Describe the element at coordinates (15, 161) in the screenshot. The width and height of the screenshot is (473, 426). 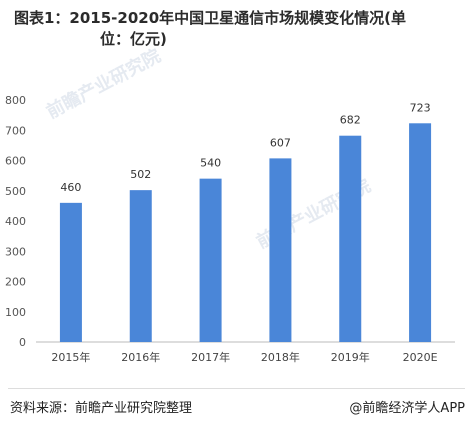
I see `y-tick-label: 600` at that location.